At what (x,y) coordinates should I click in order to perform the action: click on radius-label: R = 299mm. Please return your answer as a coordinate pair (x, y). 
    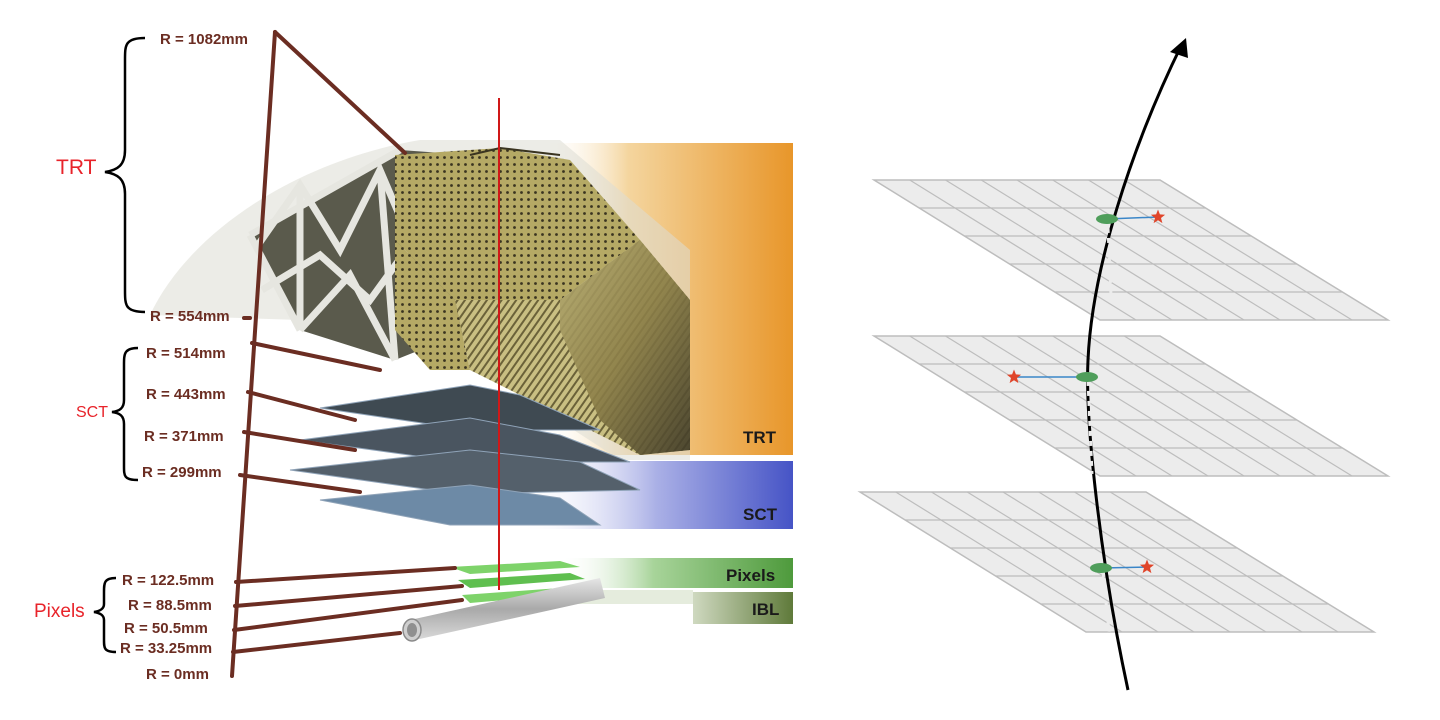
    Looking at the image, I should click on (182, 472).